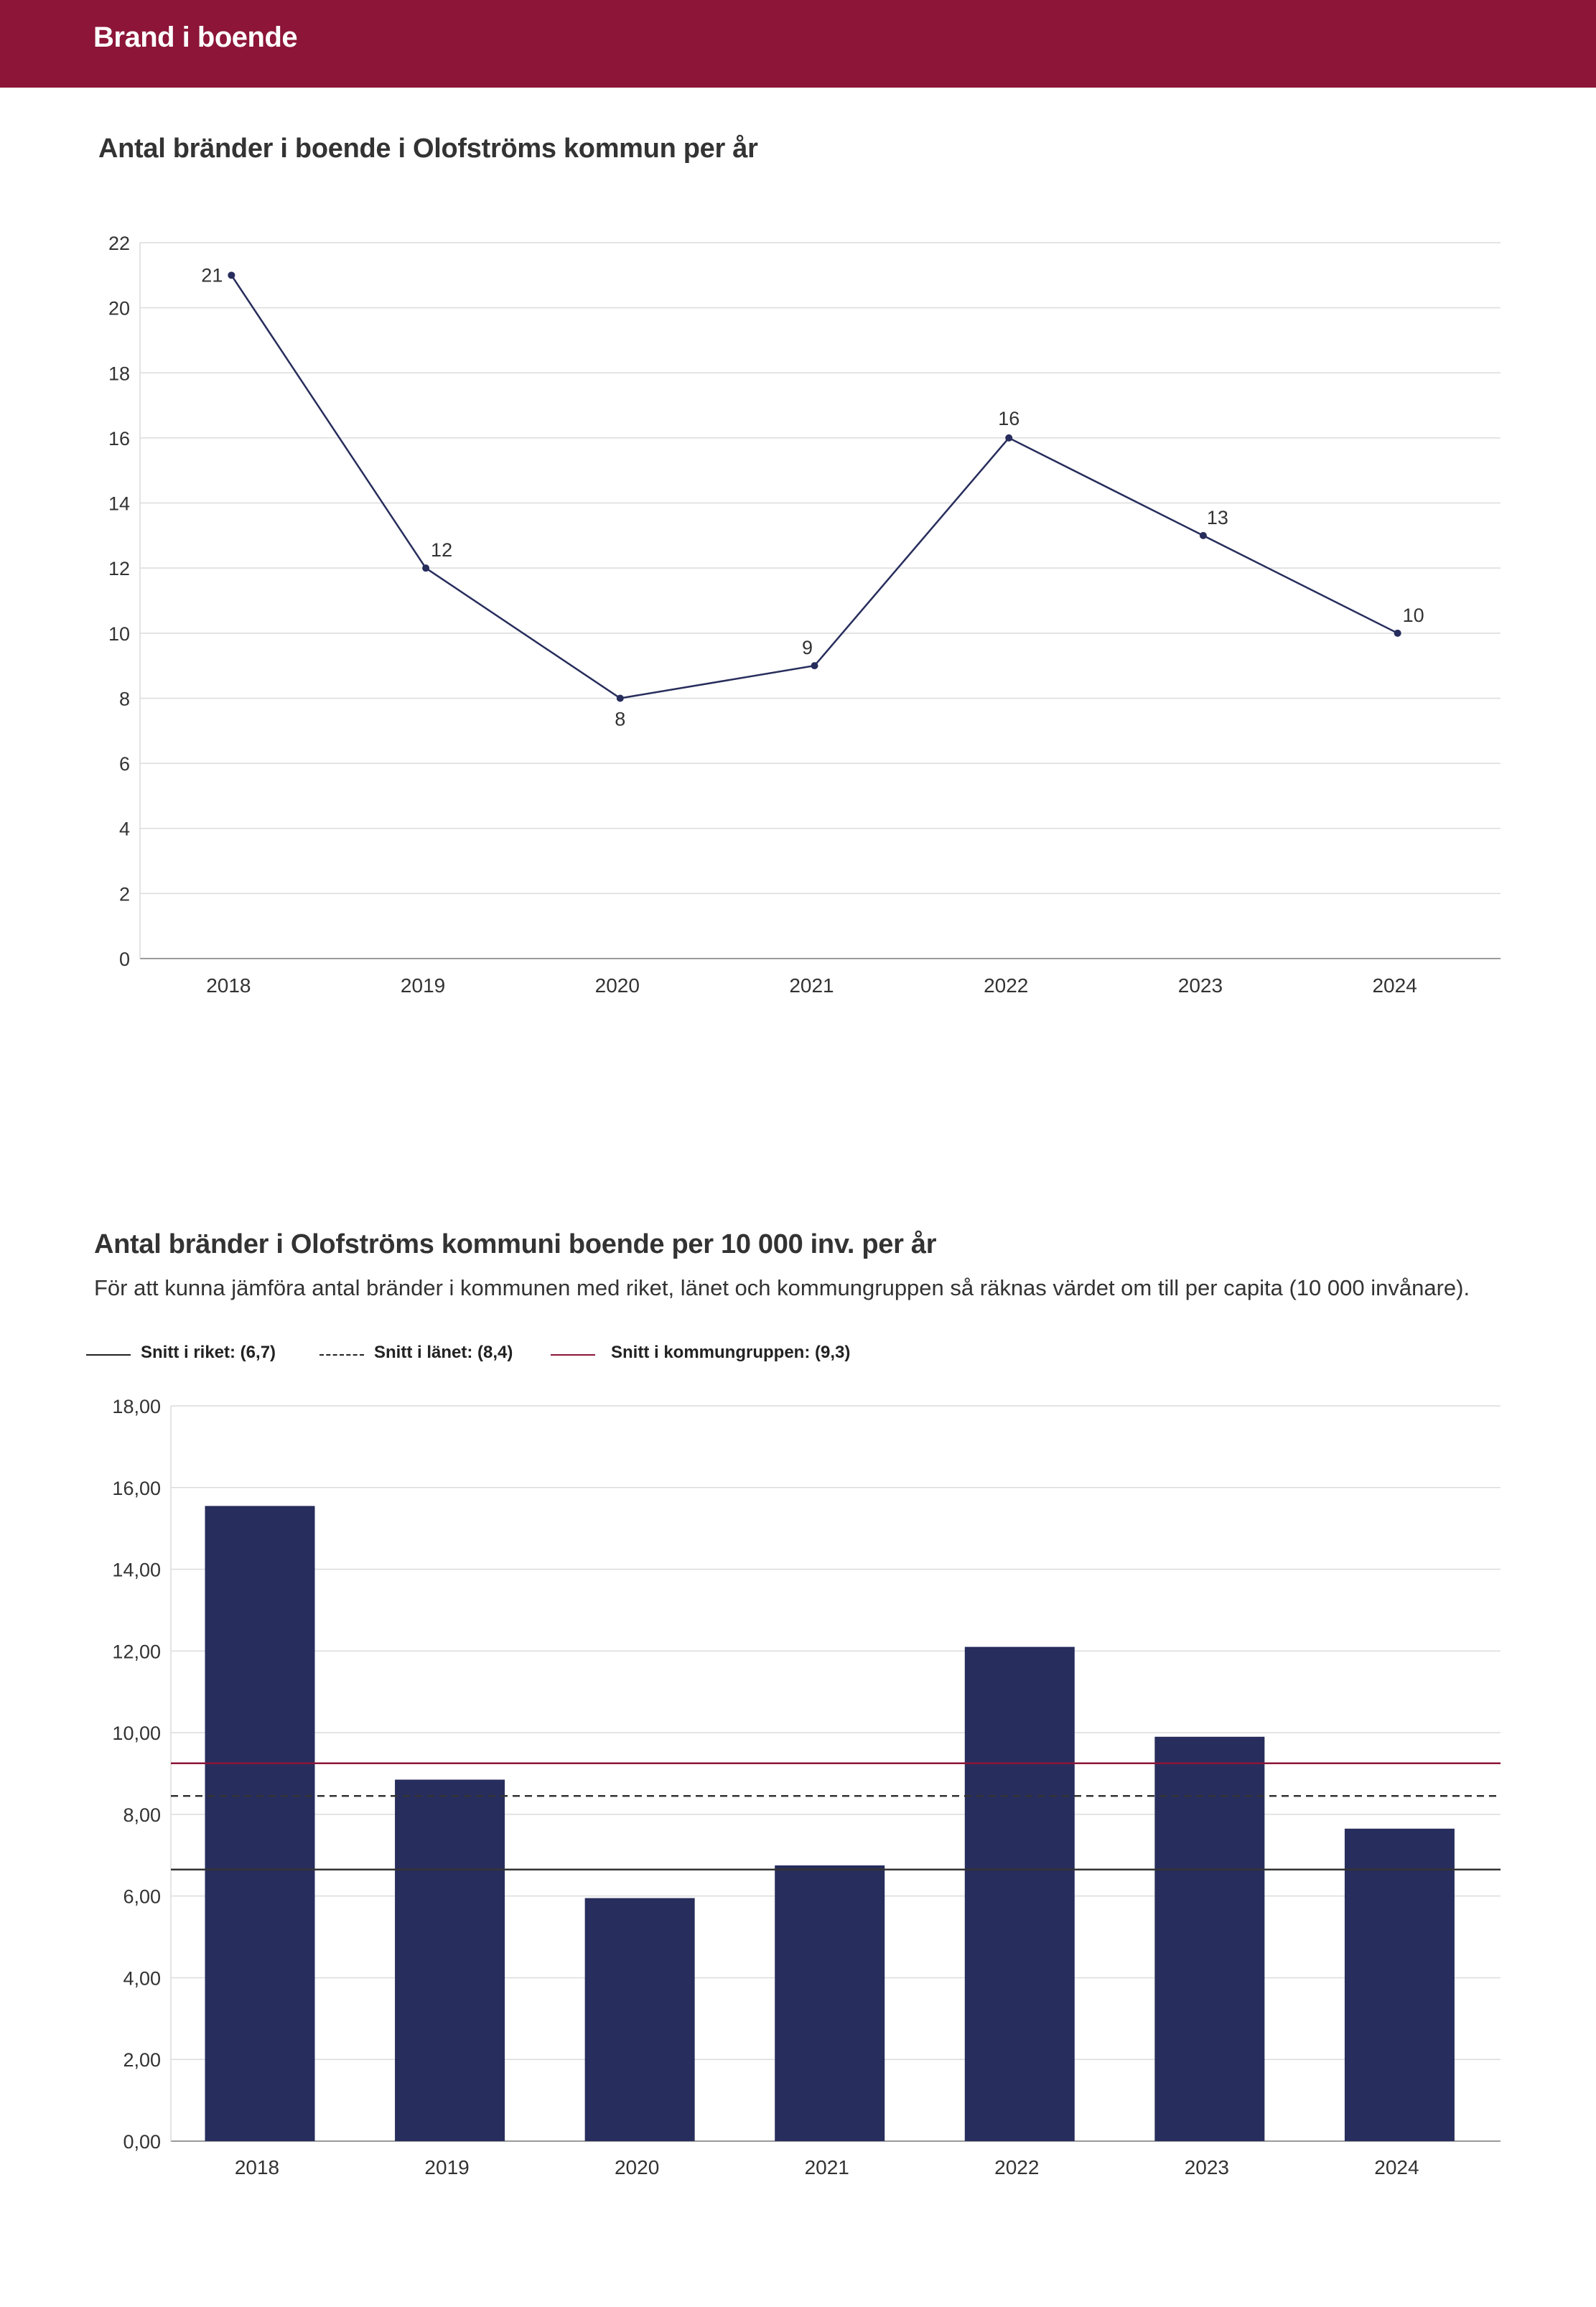  I want to click on line-chart-y-tick: 8, so click(124, 698).